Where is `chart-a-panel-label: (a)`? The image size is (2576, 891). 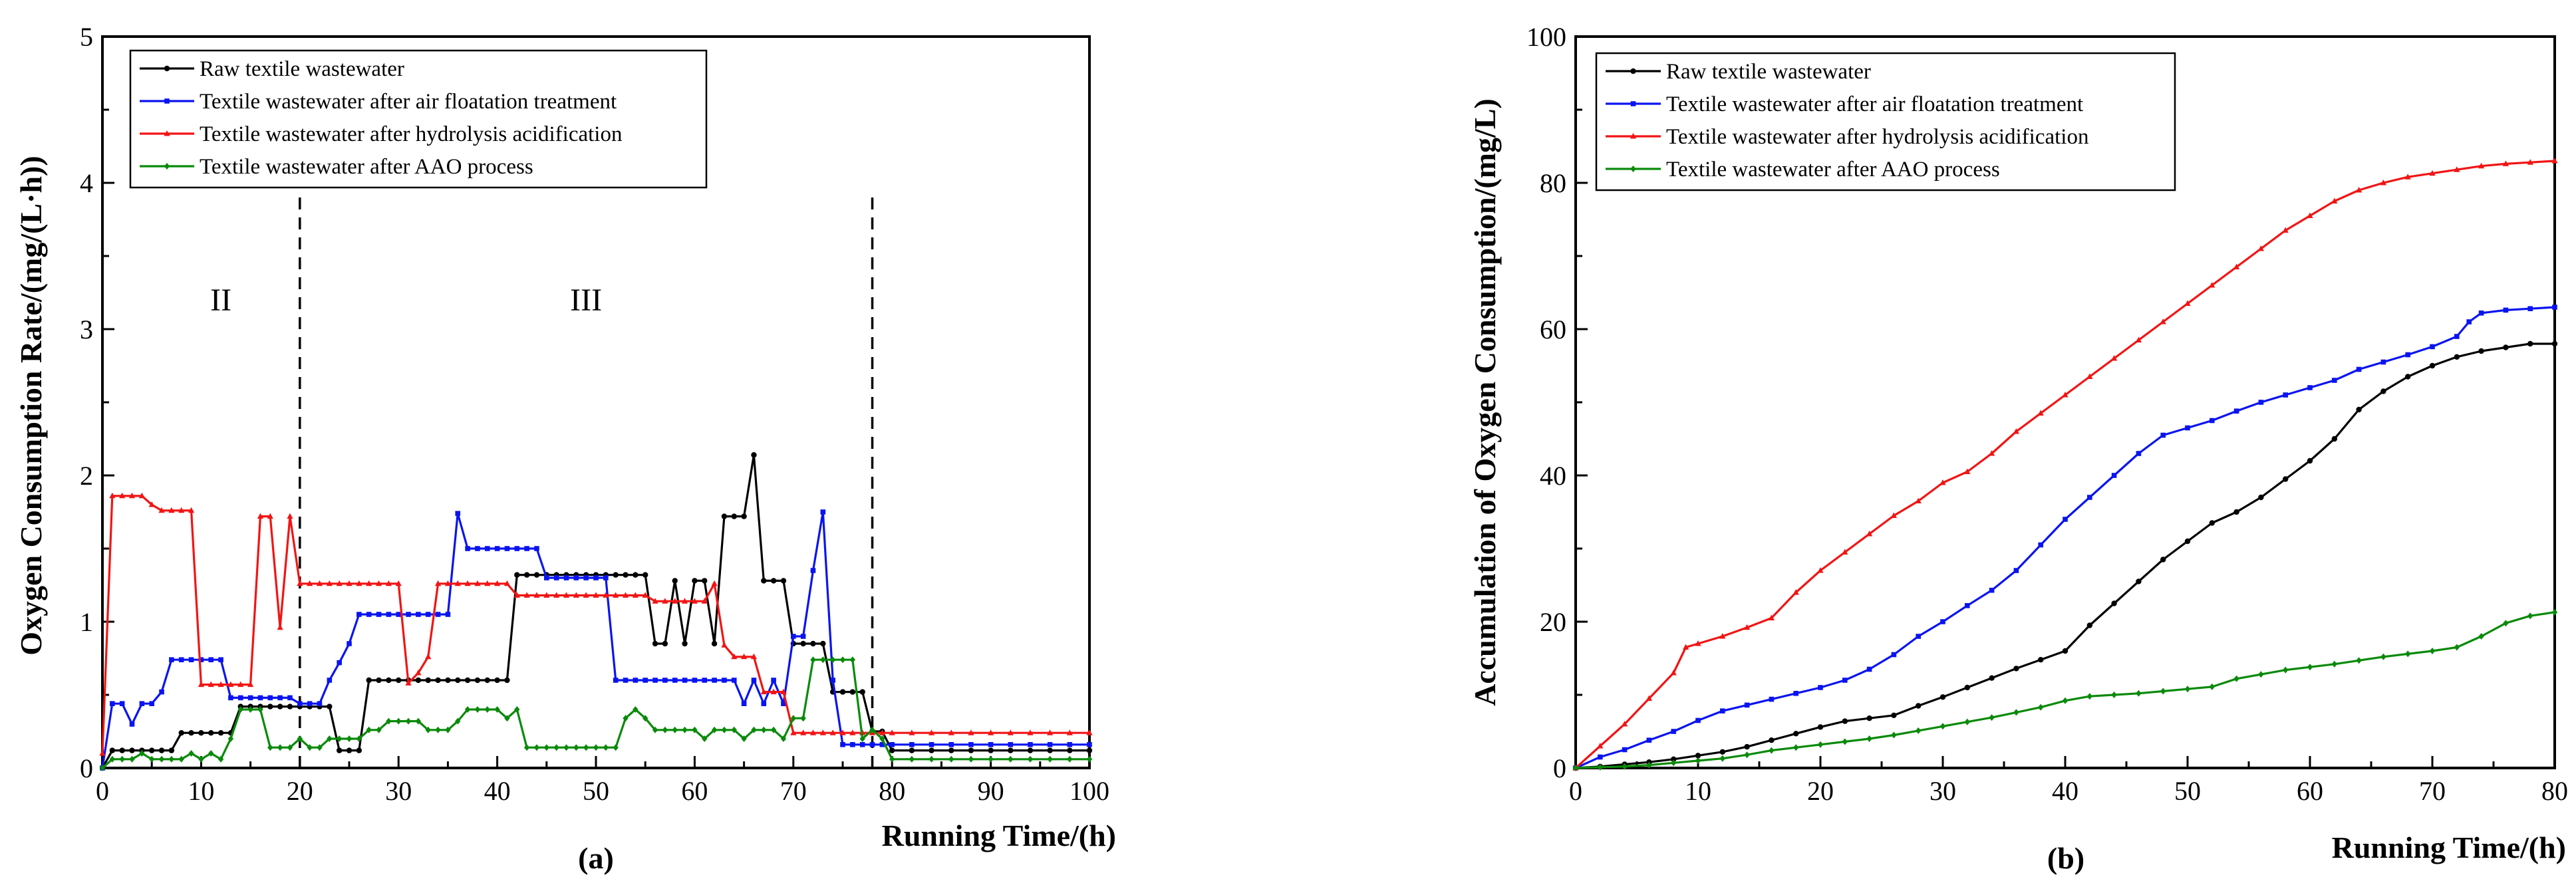 chart-a-panel-label: (a) is located at coordinates (596, 858).